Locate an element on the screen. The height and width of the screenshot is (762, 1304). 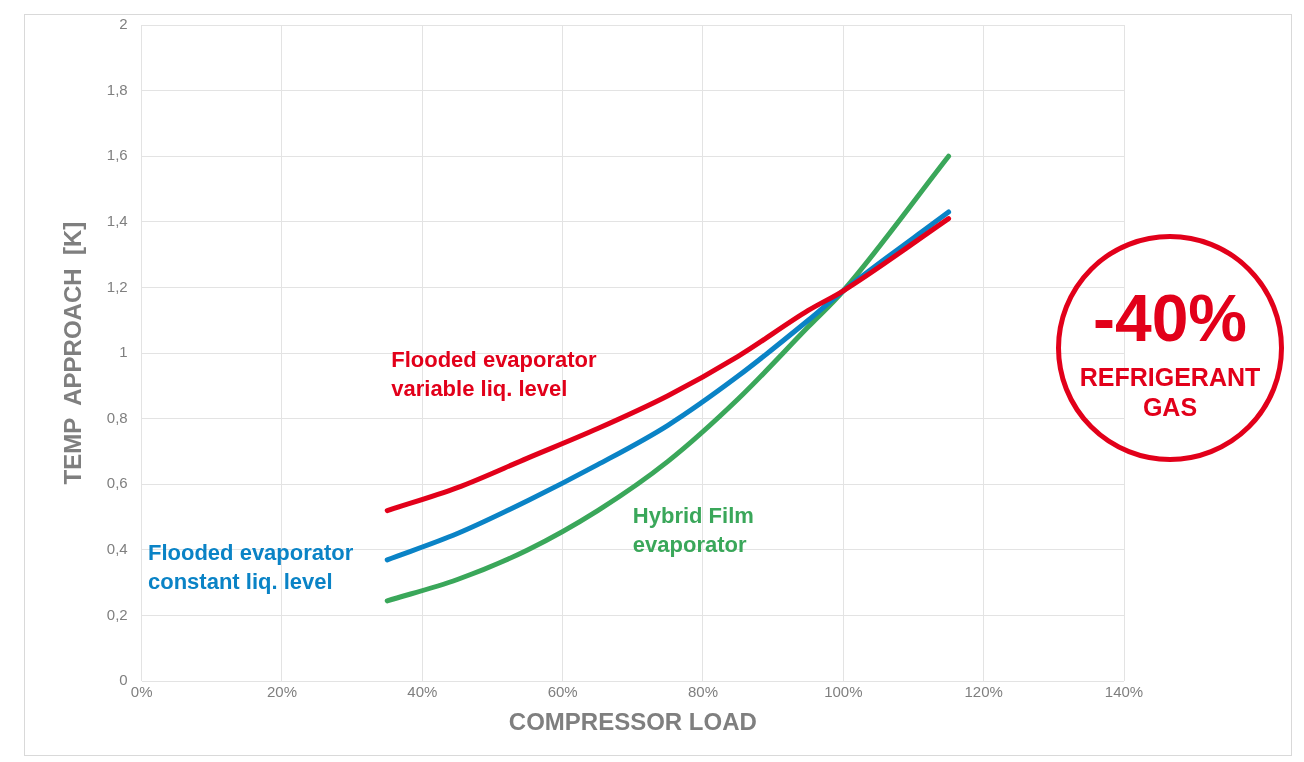
y-axis-title: TEMP APPROACH [K] is located at coordinates (73, 353).